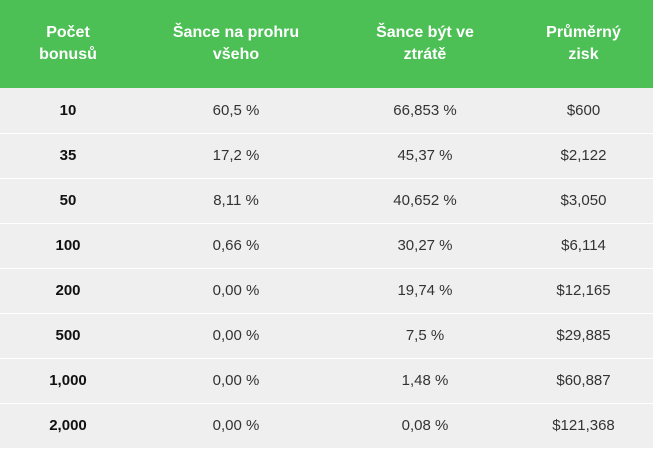 This screenshot has width=653, height=449. Describe the element at coordinates (326, 200) in the screenshot. I see `table-row: 50 8,11 % 40,652 % $3,050` at that location.